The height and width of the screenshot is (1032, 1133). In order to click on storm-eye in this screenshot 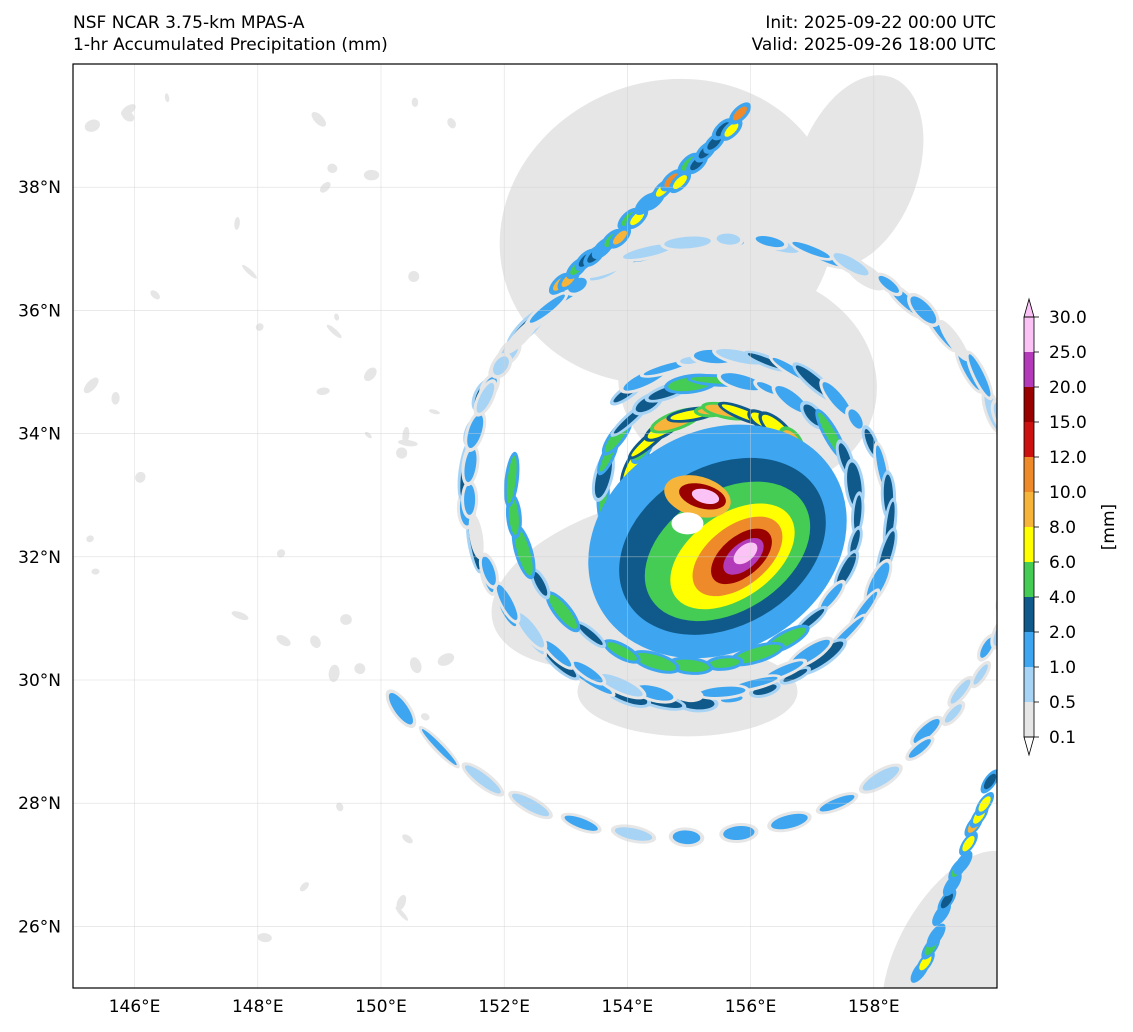, I will do `click(687, 523)`.